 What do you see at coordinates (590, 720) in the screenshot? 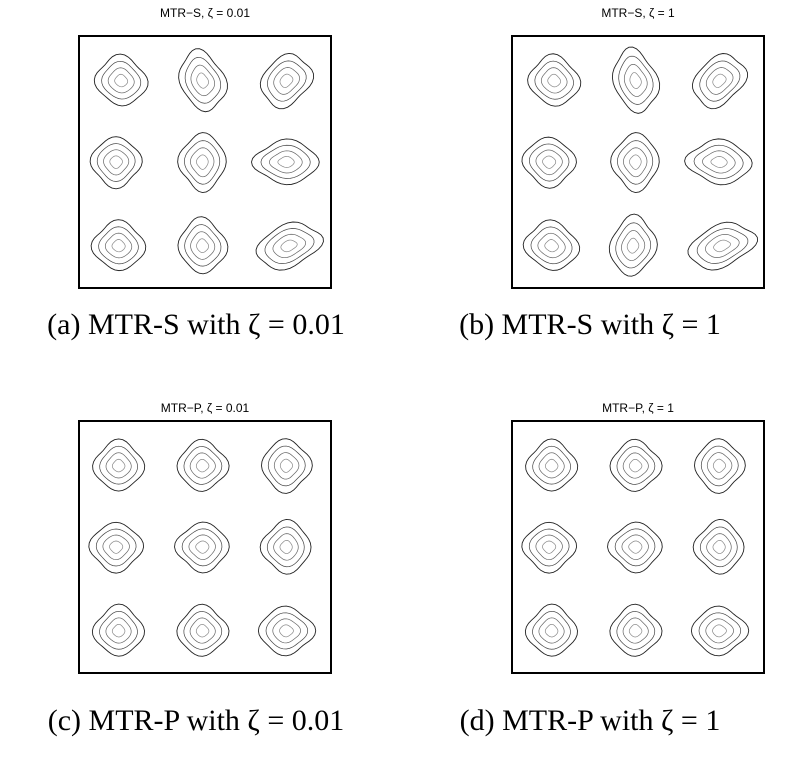
I see `panel-d-caption: (d) MTR-P with ζ = 1` at bounding box center [590, 720].